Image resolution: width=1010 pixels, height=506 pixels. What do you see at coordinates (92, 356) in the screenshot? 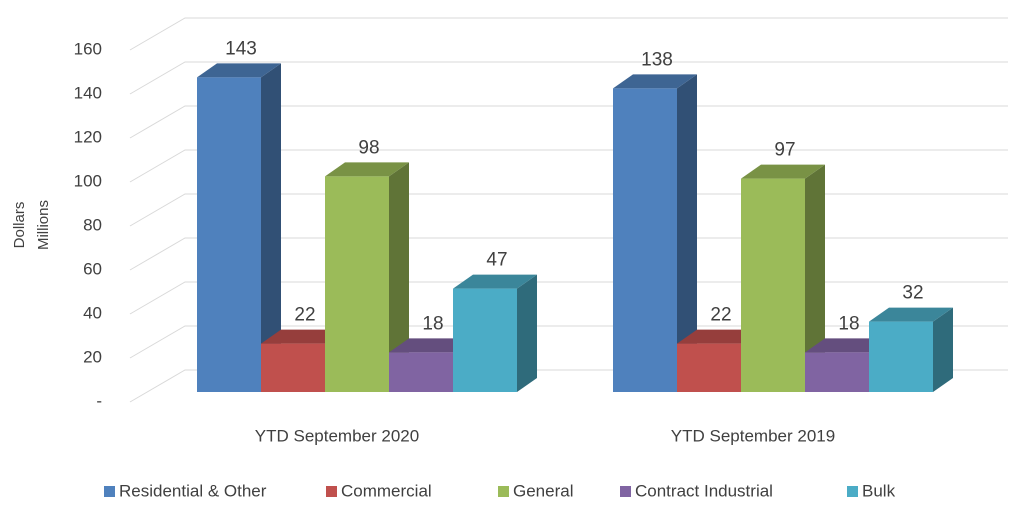
I see `y-tick-label: 20` at bounding box center [92, 356].